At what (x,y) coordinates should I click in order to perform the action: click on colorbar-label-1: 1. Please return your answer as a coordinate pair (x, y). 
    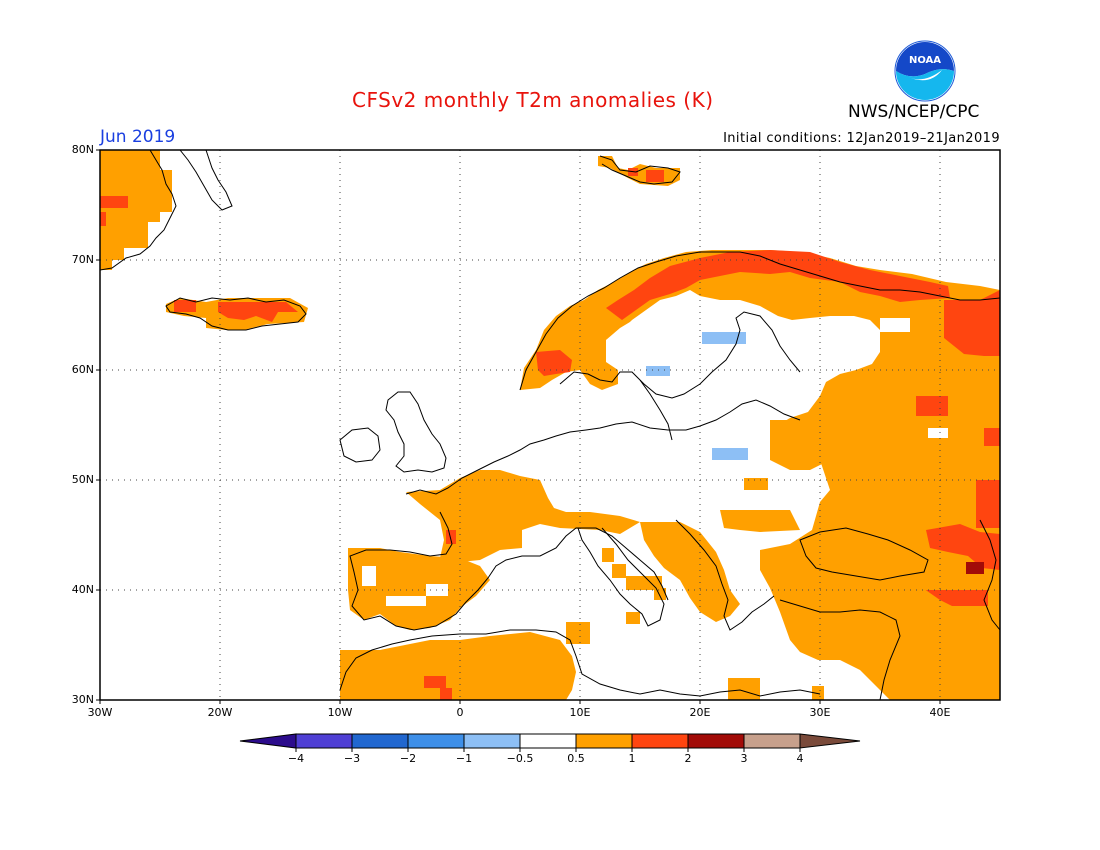
    Looking at the image, I should click on (632, 758).